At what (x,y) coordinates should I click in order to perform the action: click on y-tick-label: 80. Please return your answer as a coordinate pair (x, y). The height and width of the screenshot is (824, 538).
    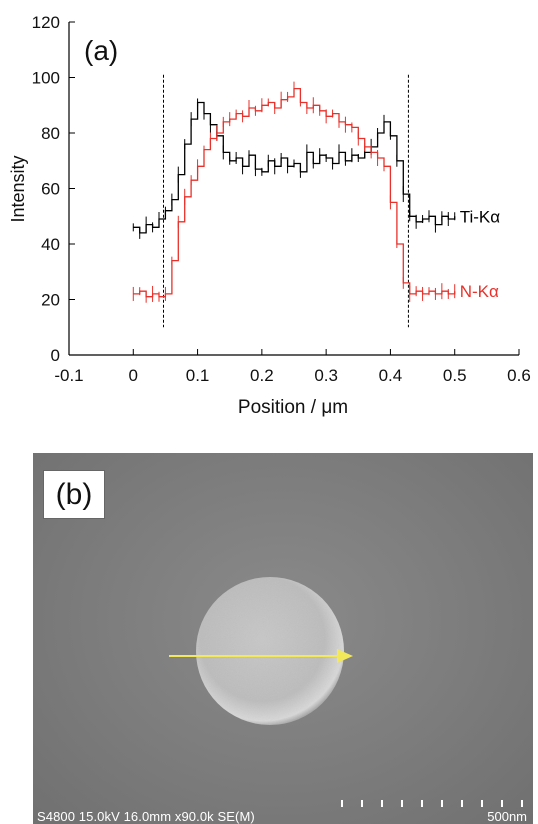
    Looking at the image, I should click on (50, 133).